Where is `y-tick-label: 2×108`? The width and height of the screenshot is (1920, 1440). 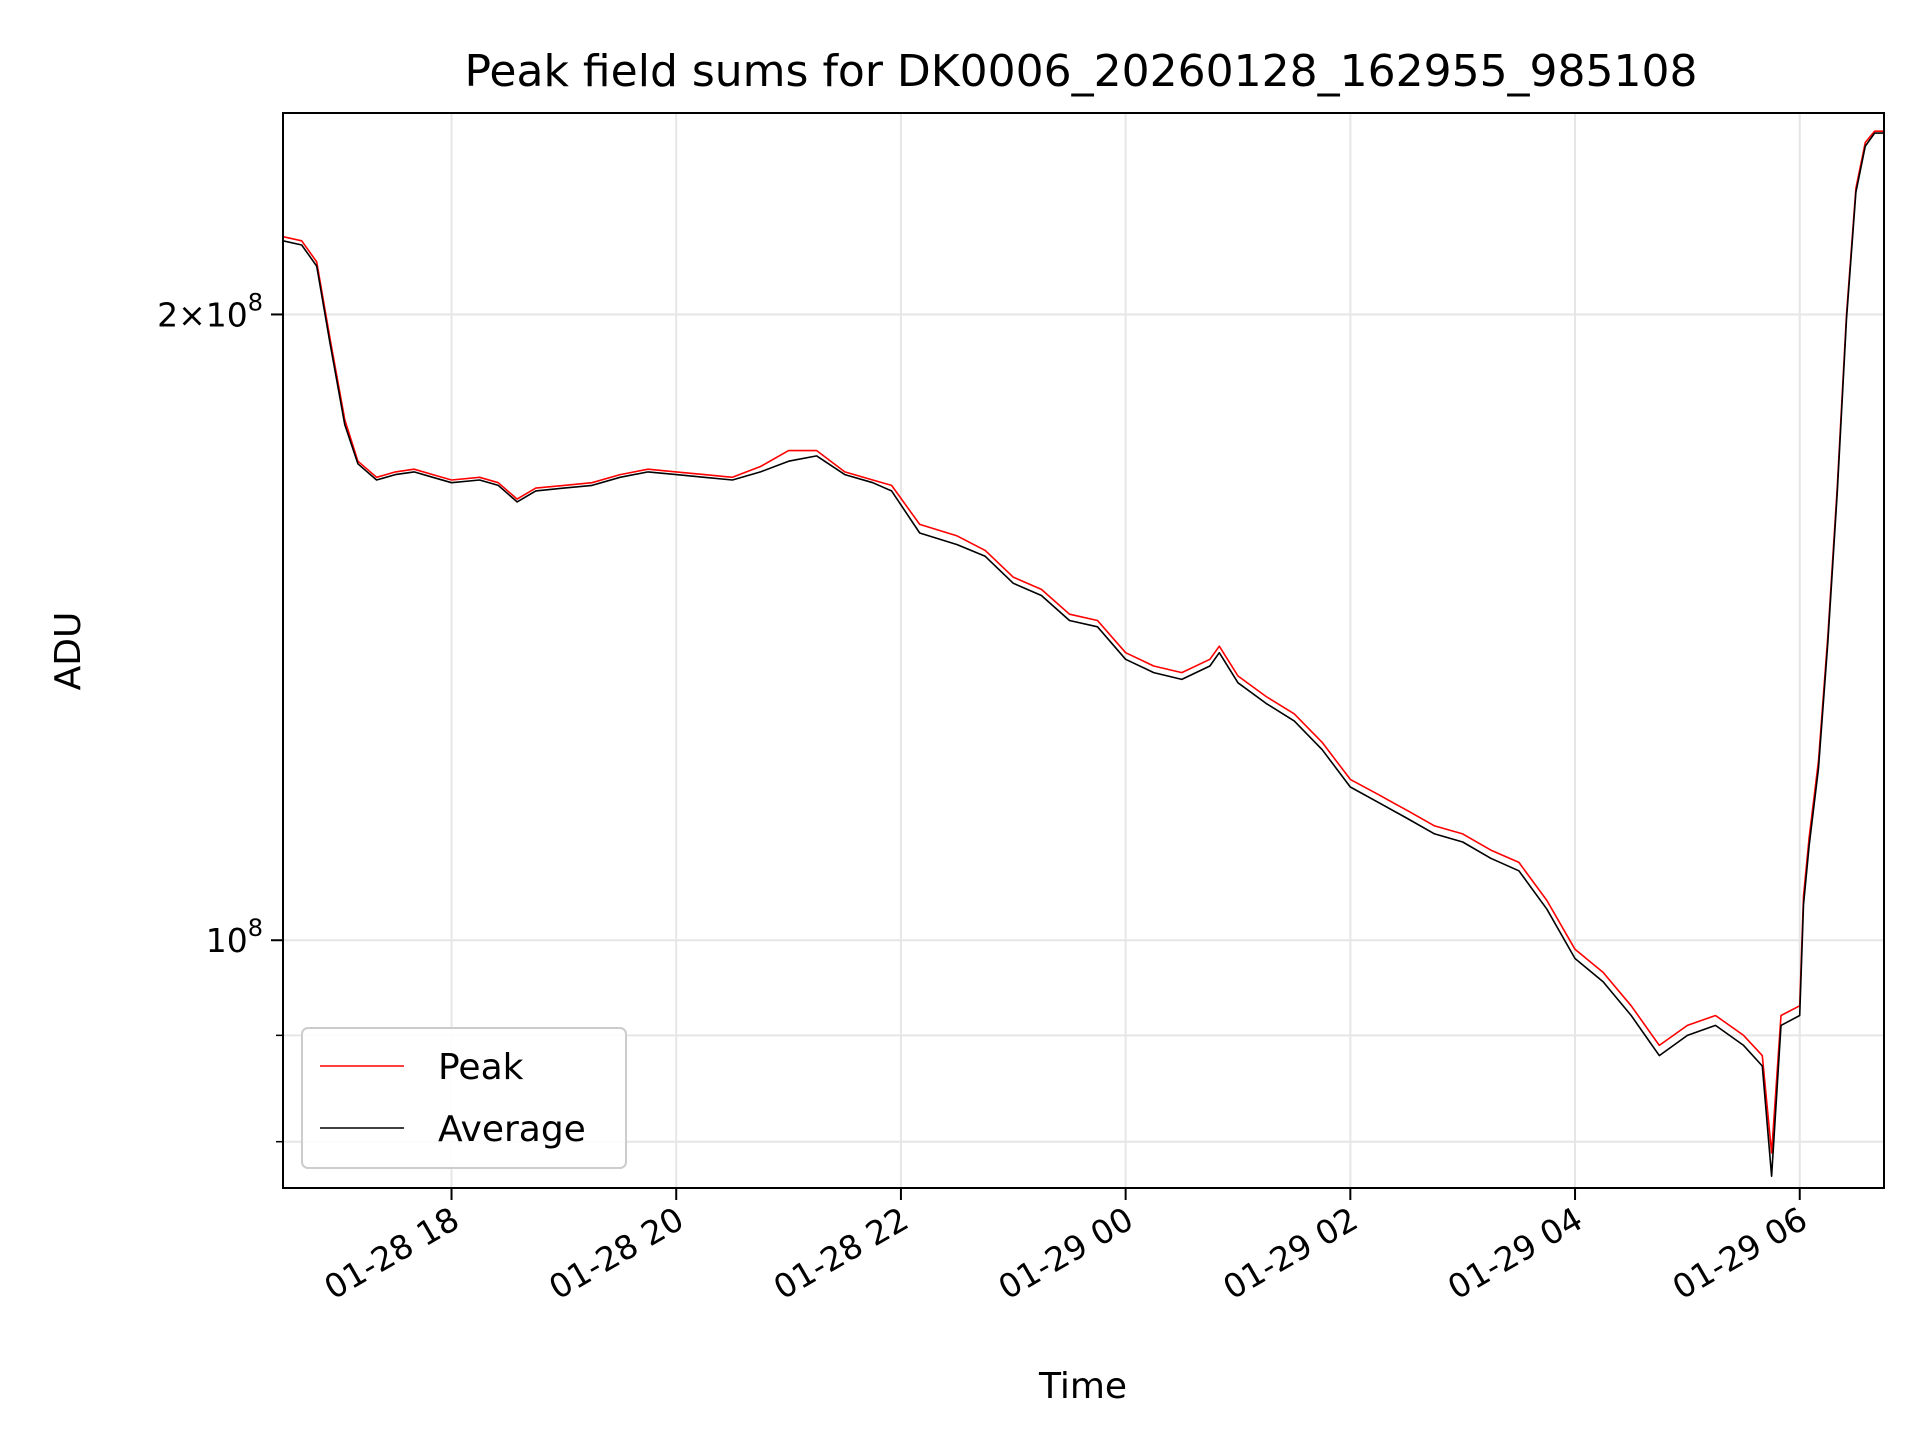
y-tick-label: 2×108 is located at coordinates (210, 311).